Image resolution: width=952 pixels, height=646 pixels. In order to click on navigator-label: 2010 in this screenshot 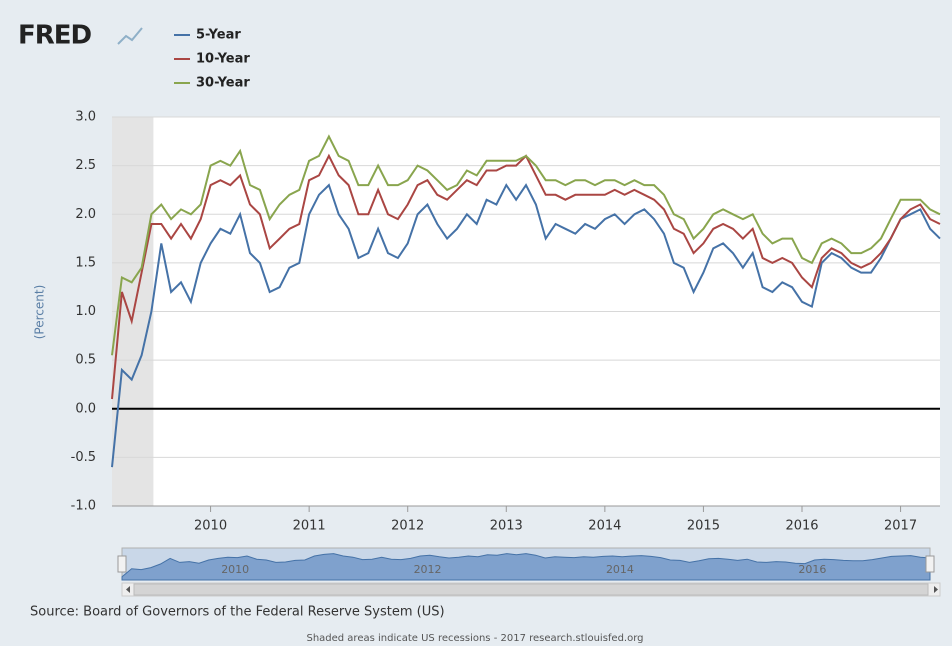, I will do `click(235, 569)`.